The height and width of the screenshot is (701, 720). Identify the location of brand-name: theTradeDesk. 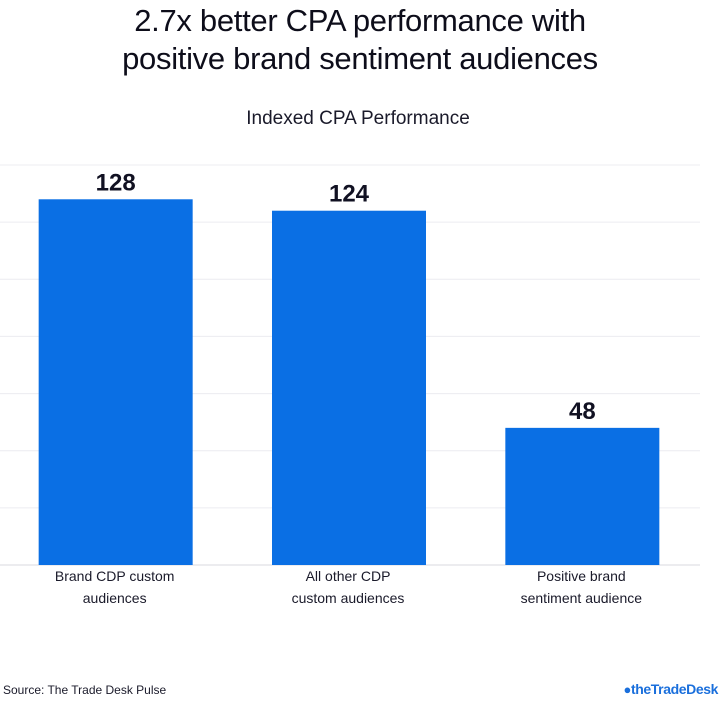
(674, 689).